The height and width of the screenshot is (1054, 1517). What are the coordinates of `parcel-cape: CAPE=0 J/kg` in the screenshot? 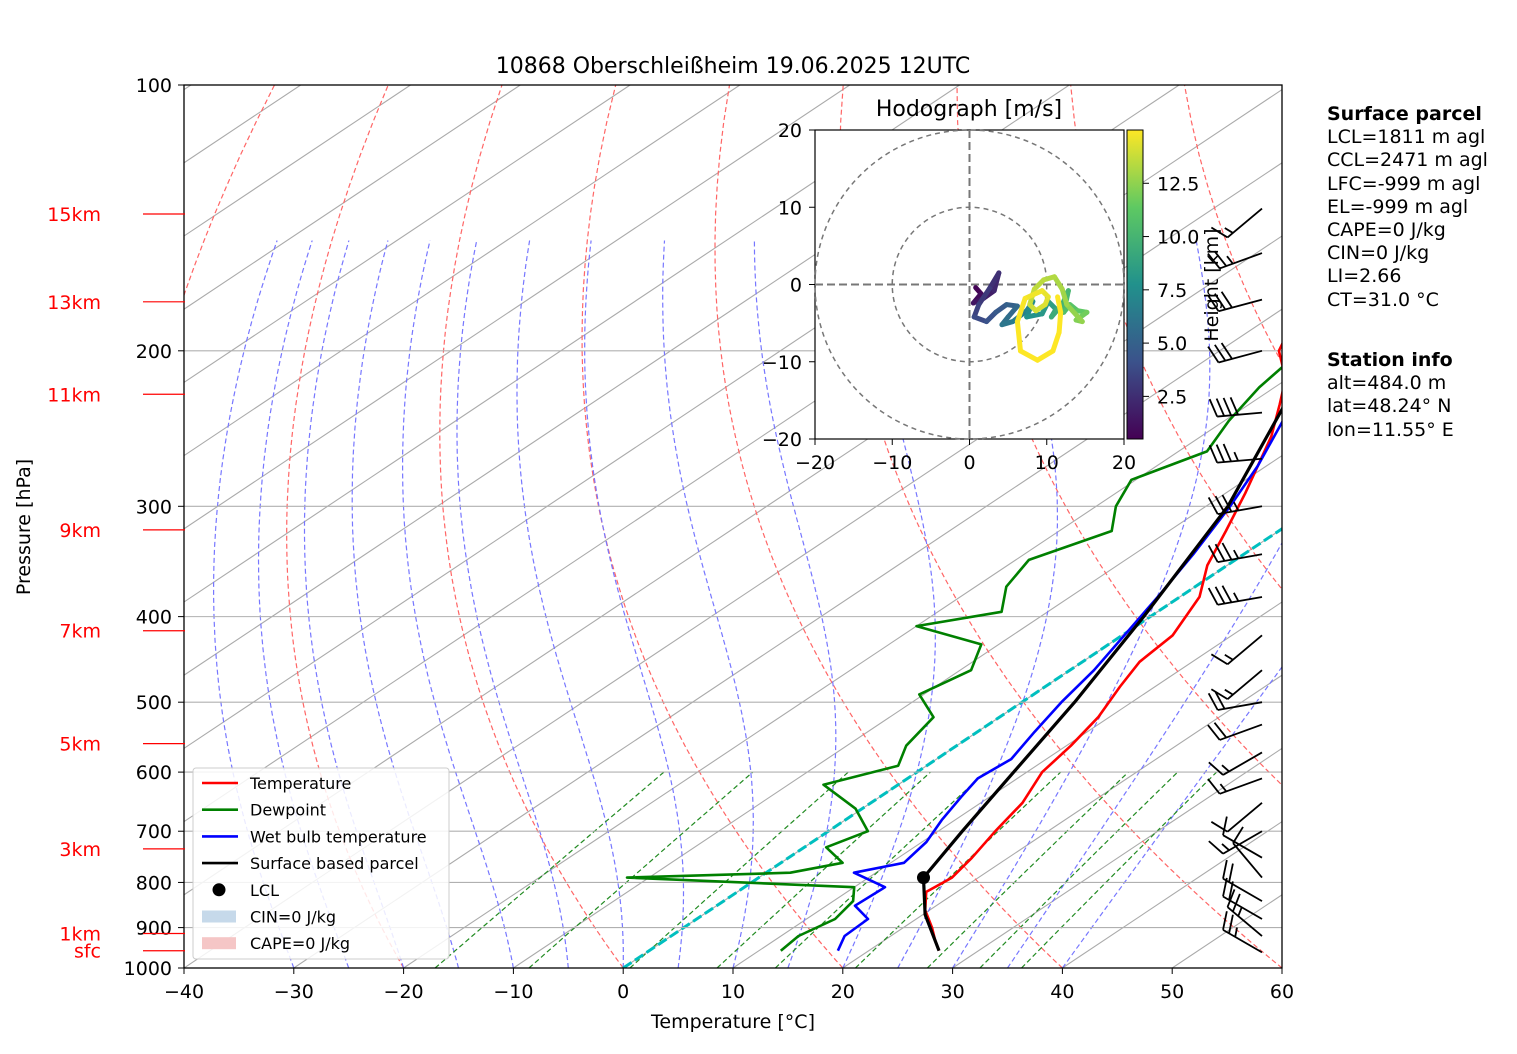 It's located at (1386, 230).